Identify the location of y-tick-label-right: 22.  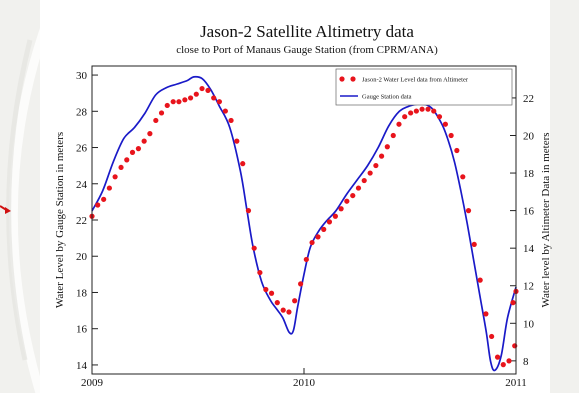
(528, 99).